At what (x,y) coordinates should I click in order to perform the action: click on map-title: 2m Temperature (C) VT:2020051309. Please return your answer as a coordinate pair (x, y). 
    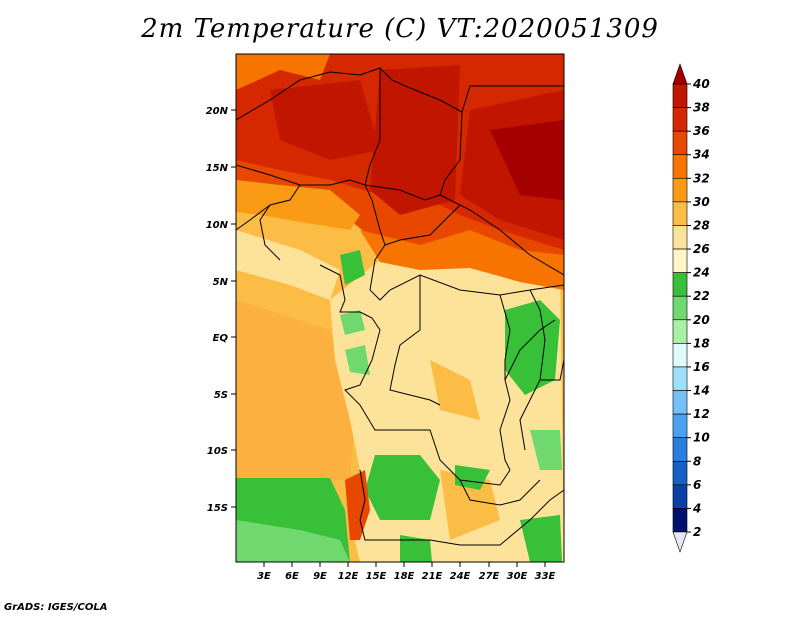
    Looking at the image, I should click on (400, 29).